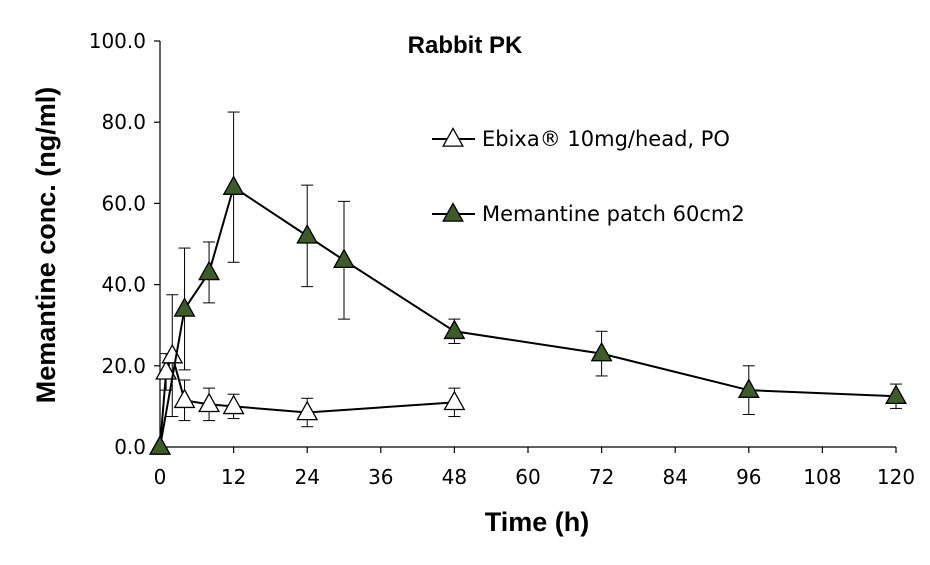 This screenshot has height=565, width=930. What do you see at coordinates (123, 285) in the screenshot?
I see `y-tick-label: 40.0` at bounding box center [123, 285].